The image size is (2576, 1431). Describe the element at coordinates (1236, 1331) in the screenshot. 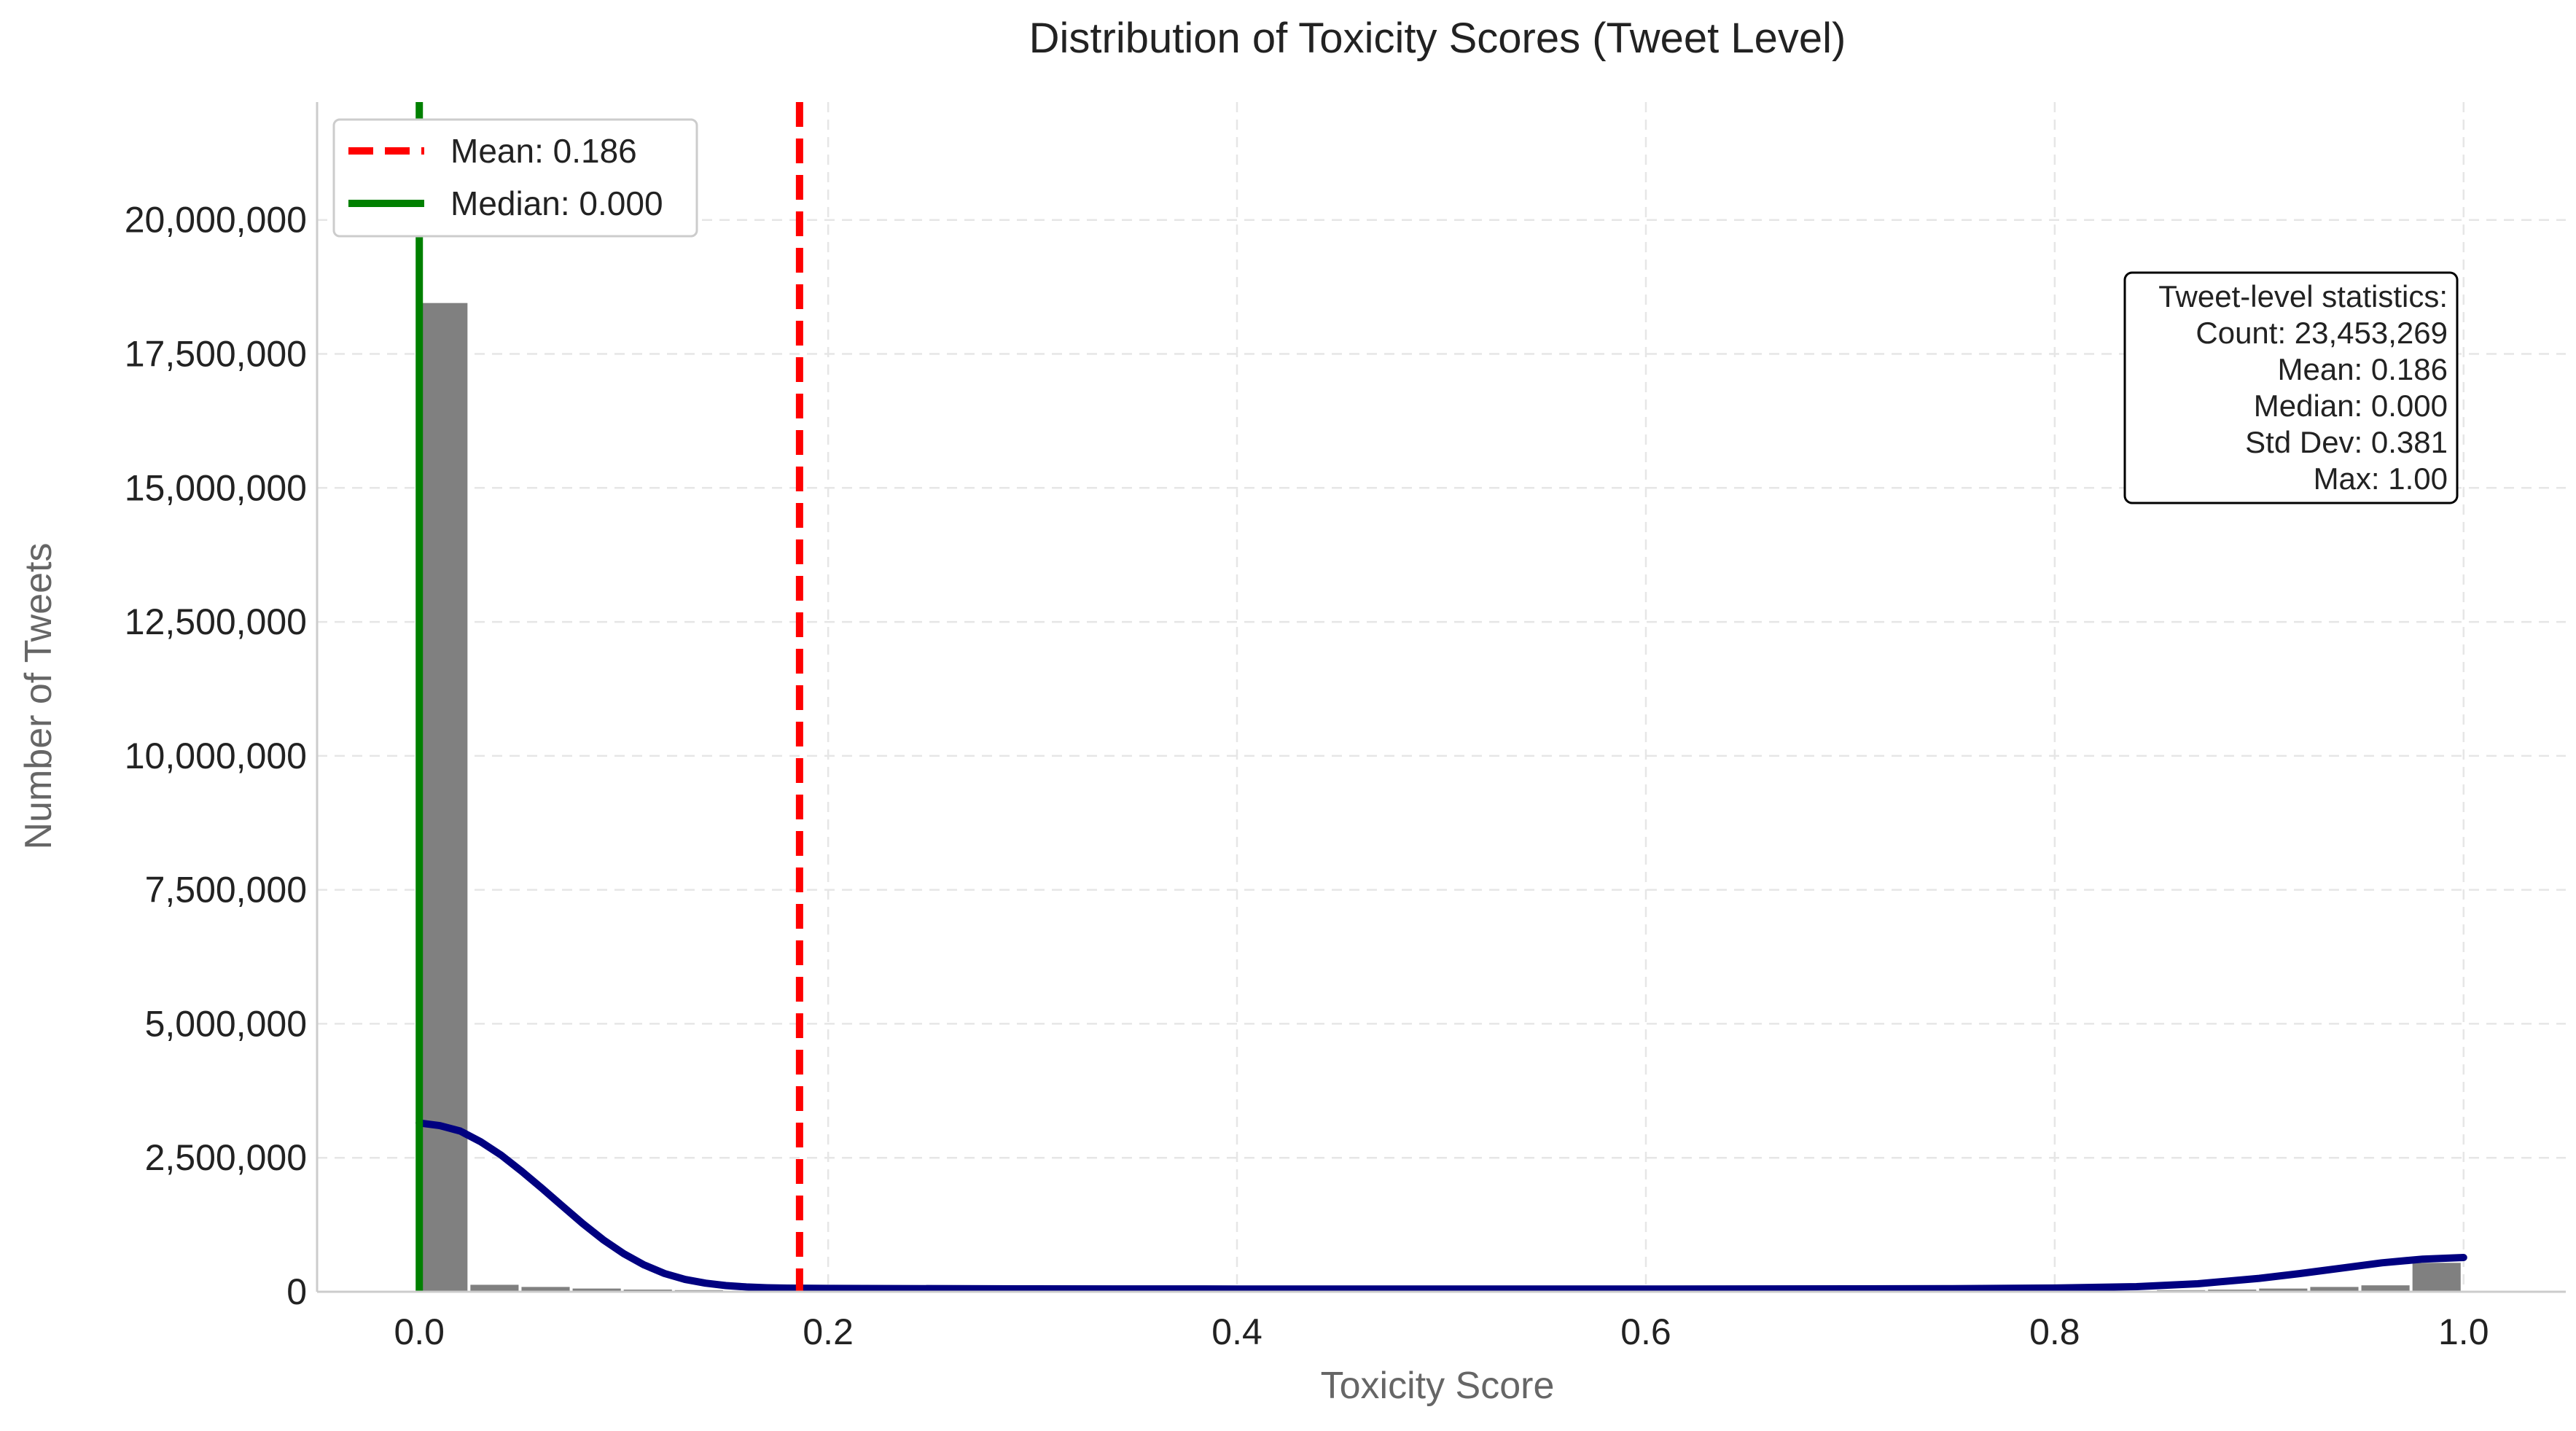

I see `x-tick-label: 0.4` at that location.